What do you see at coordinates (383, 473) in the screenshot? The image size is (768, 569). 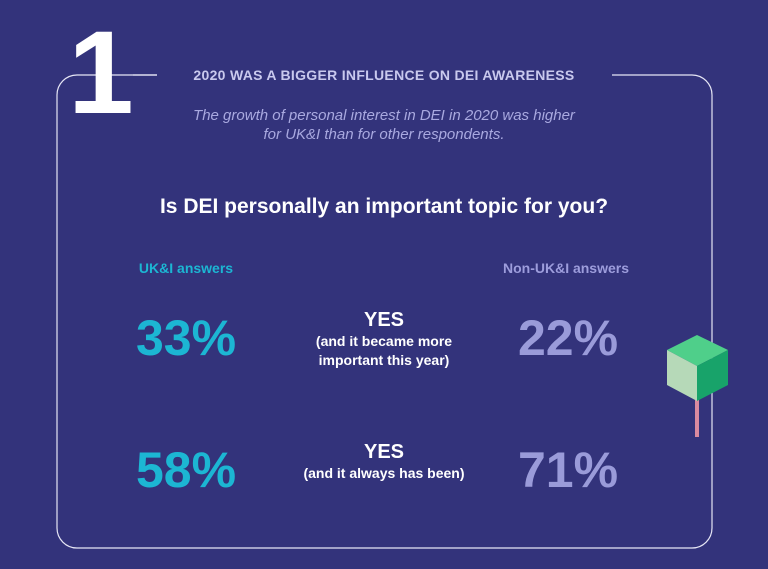 I see `answer-detail: (and it always has been)` at bounding box center [383, 473].